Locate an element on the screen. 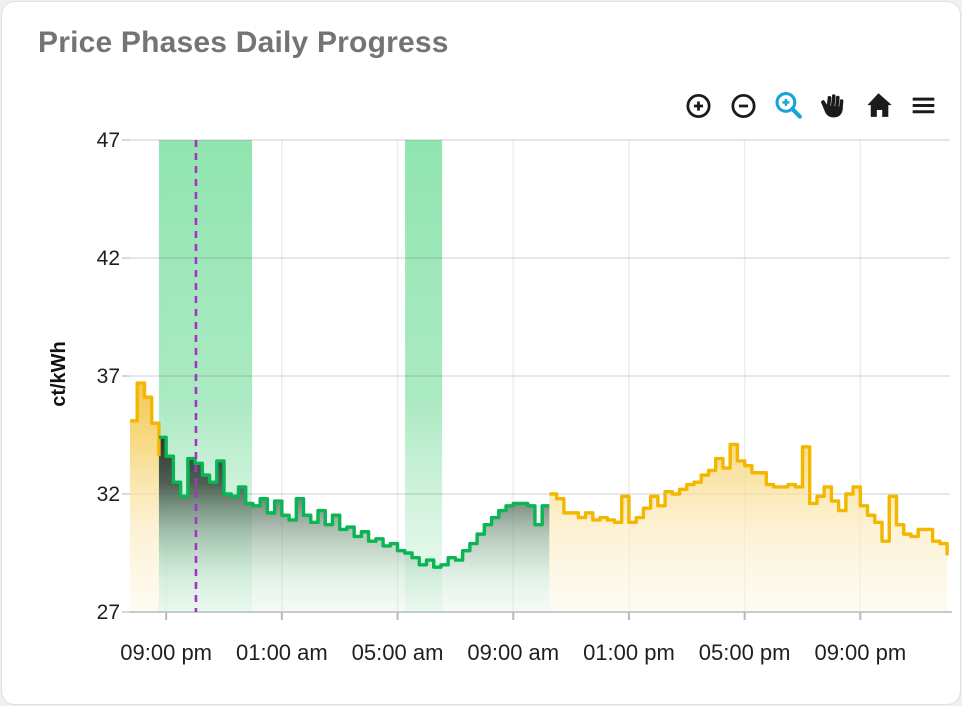 The image size is (962, 706). pan-icon is located at coordinates (832, 105).